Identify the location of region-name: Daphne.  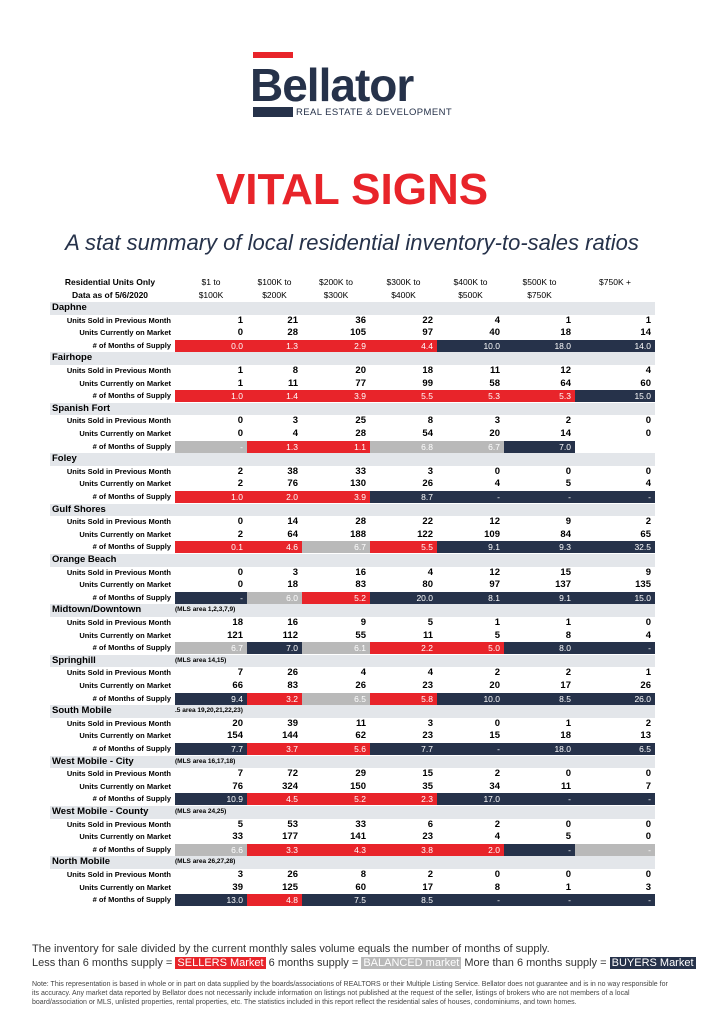
(69, 307).